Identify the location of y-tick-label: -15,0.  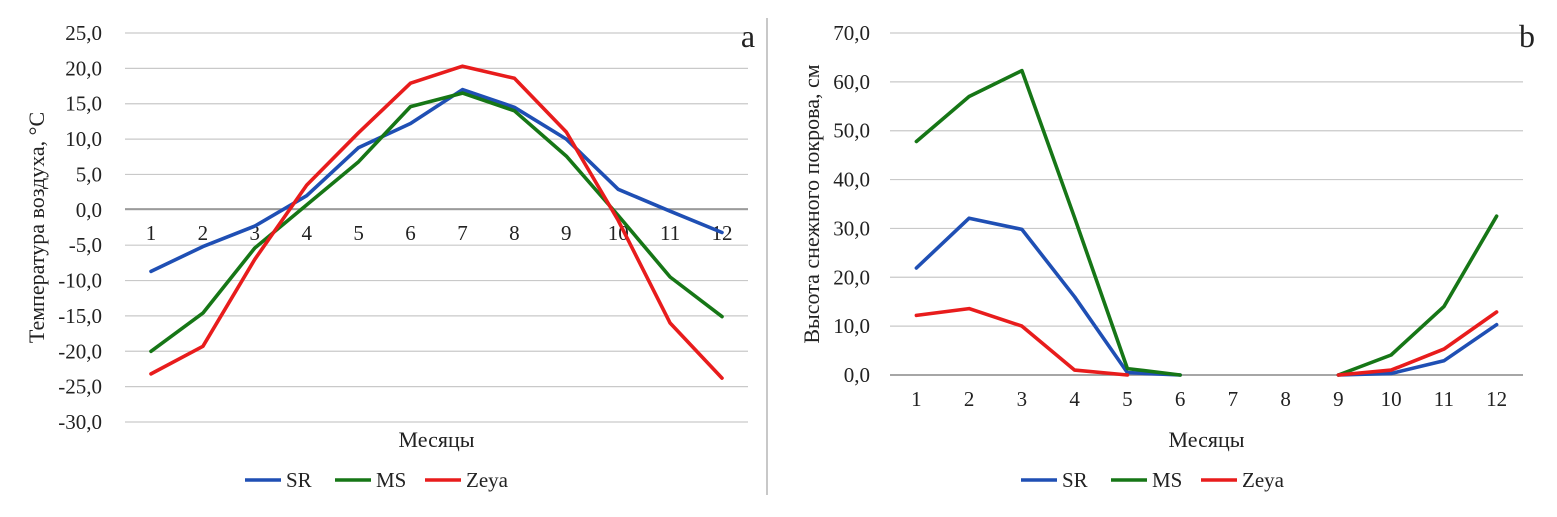
(80, 316).